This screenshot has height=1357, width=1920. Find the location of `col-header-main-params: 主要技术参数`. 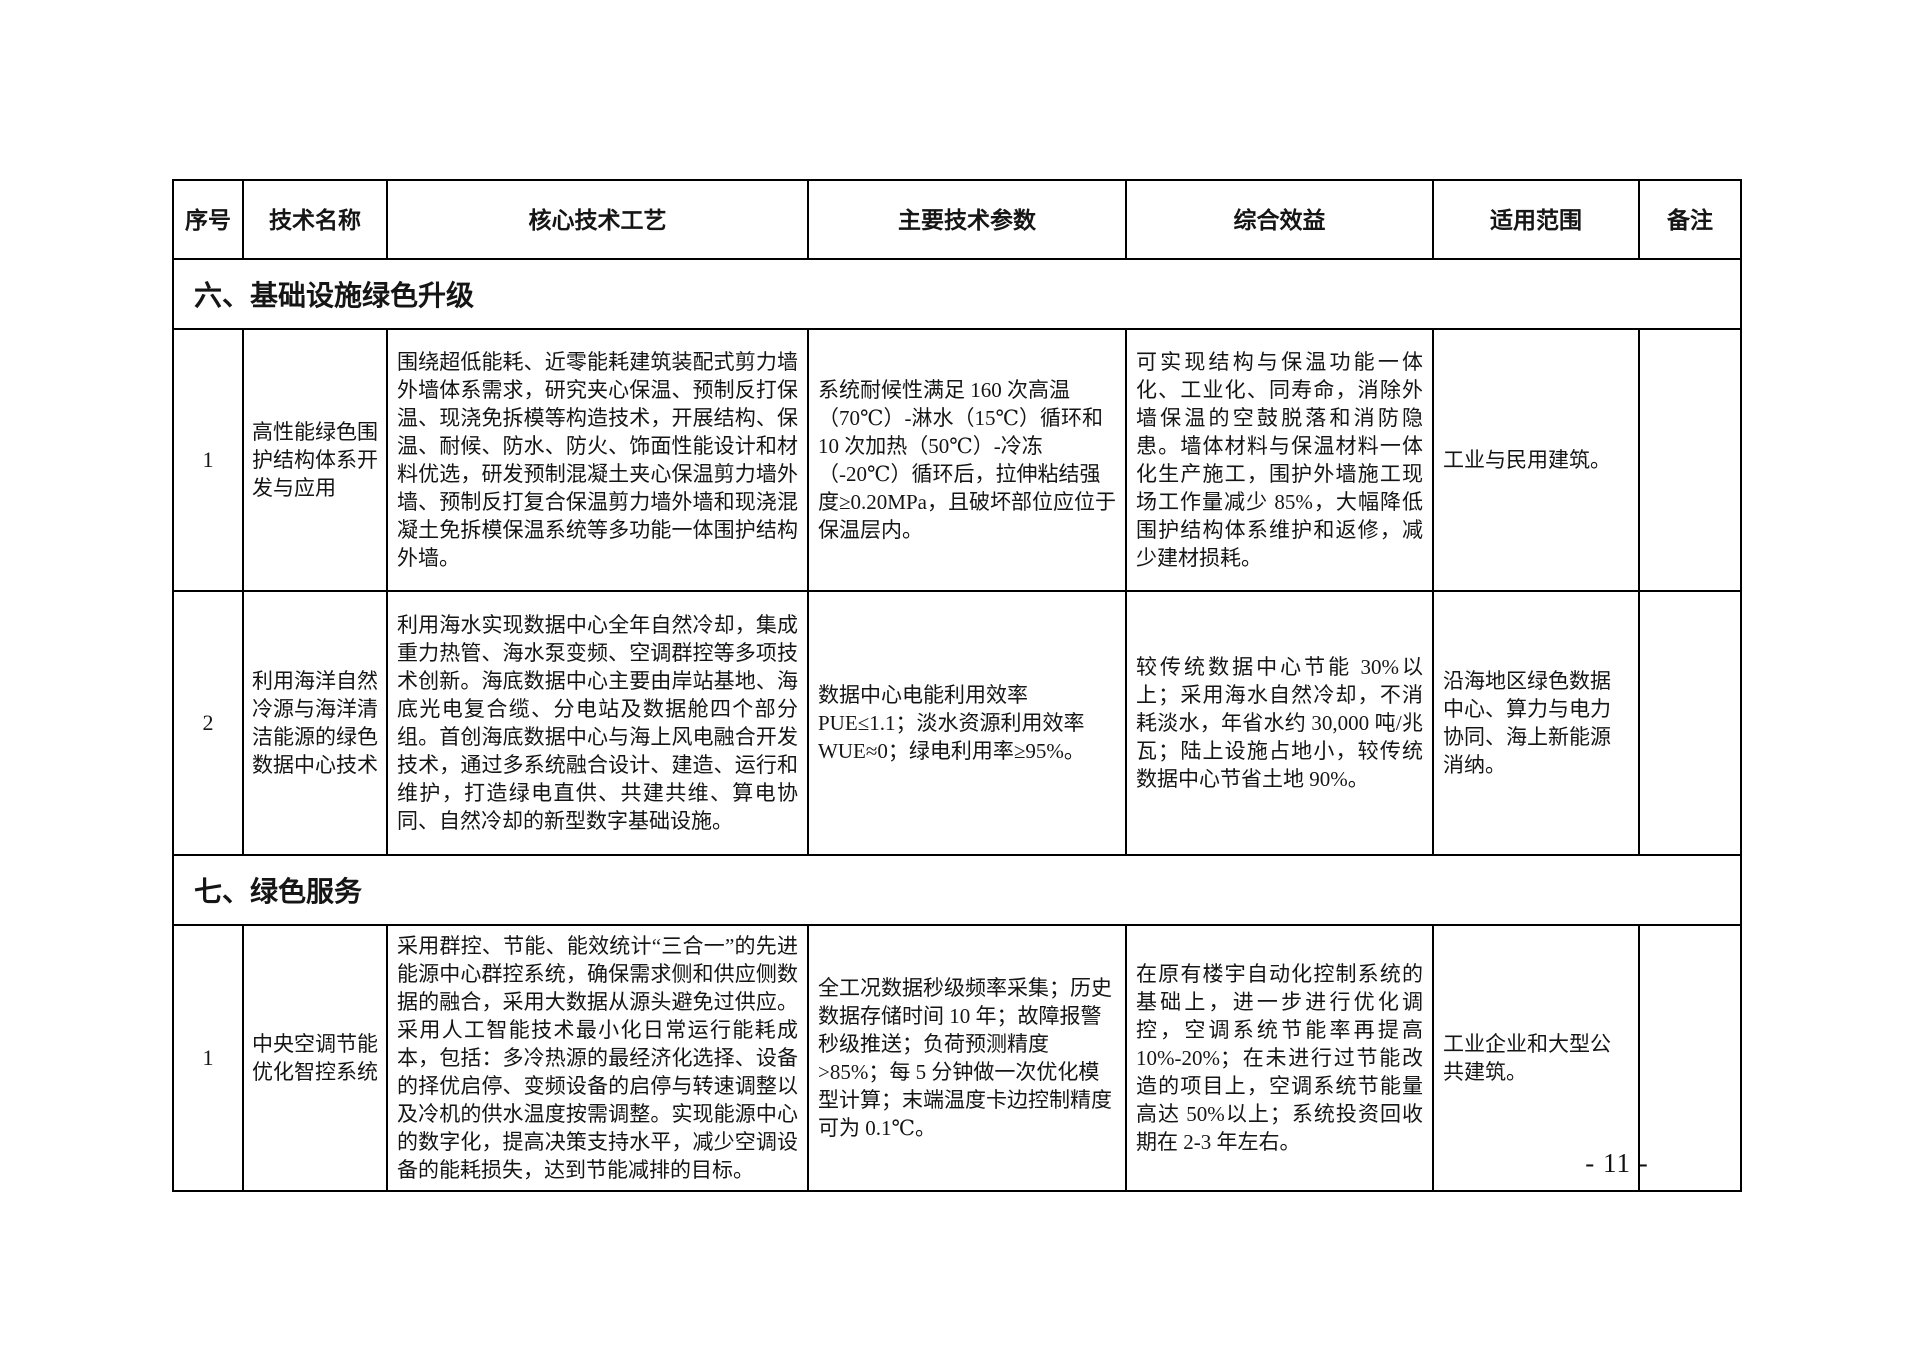

col-header-main-params: 主要技术参数 is located at coordinates (967, 219).